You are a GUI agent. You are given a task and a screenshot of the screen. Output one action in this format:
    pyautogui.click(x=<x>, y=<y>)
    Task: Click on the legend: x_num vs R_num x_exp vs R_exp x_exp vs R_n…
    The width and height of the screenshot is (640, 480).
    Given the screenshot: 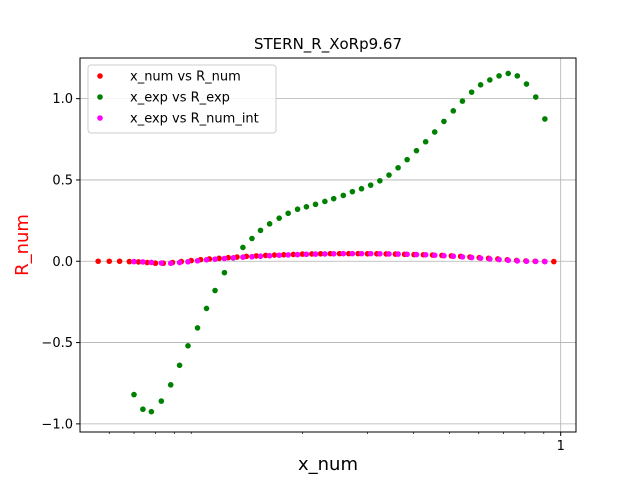 What is the action you would take?
    pyautogui.click(x=182, y=99)
    